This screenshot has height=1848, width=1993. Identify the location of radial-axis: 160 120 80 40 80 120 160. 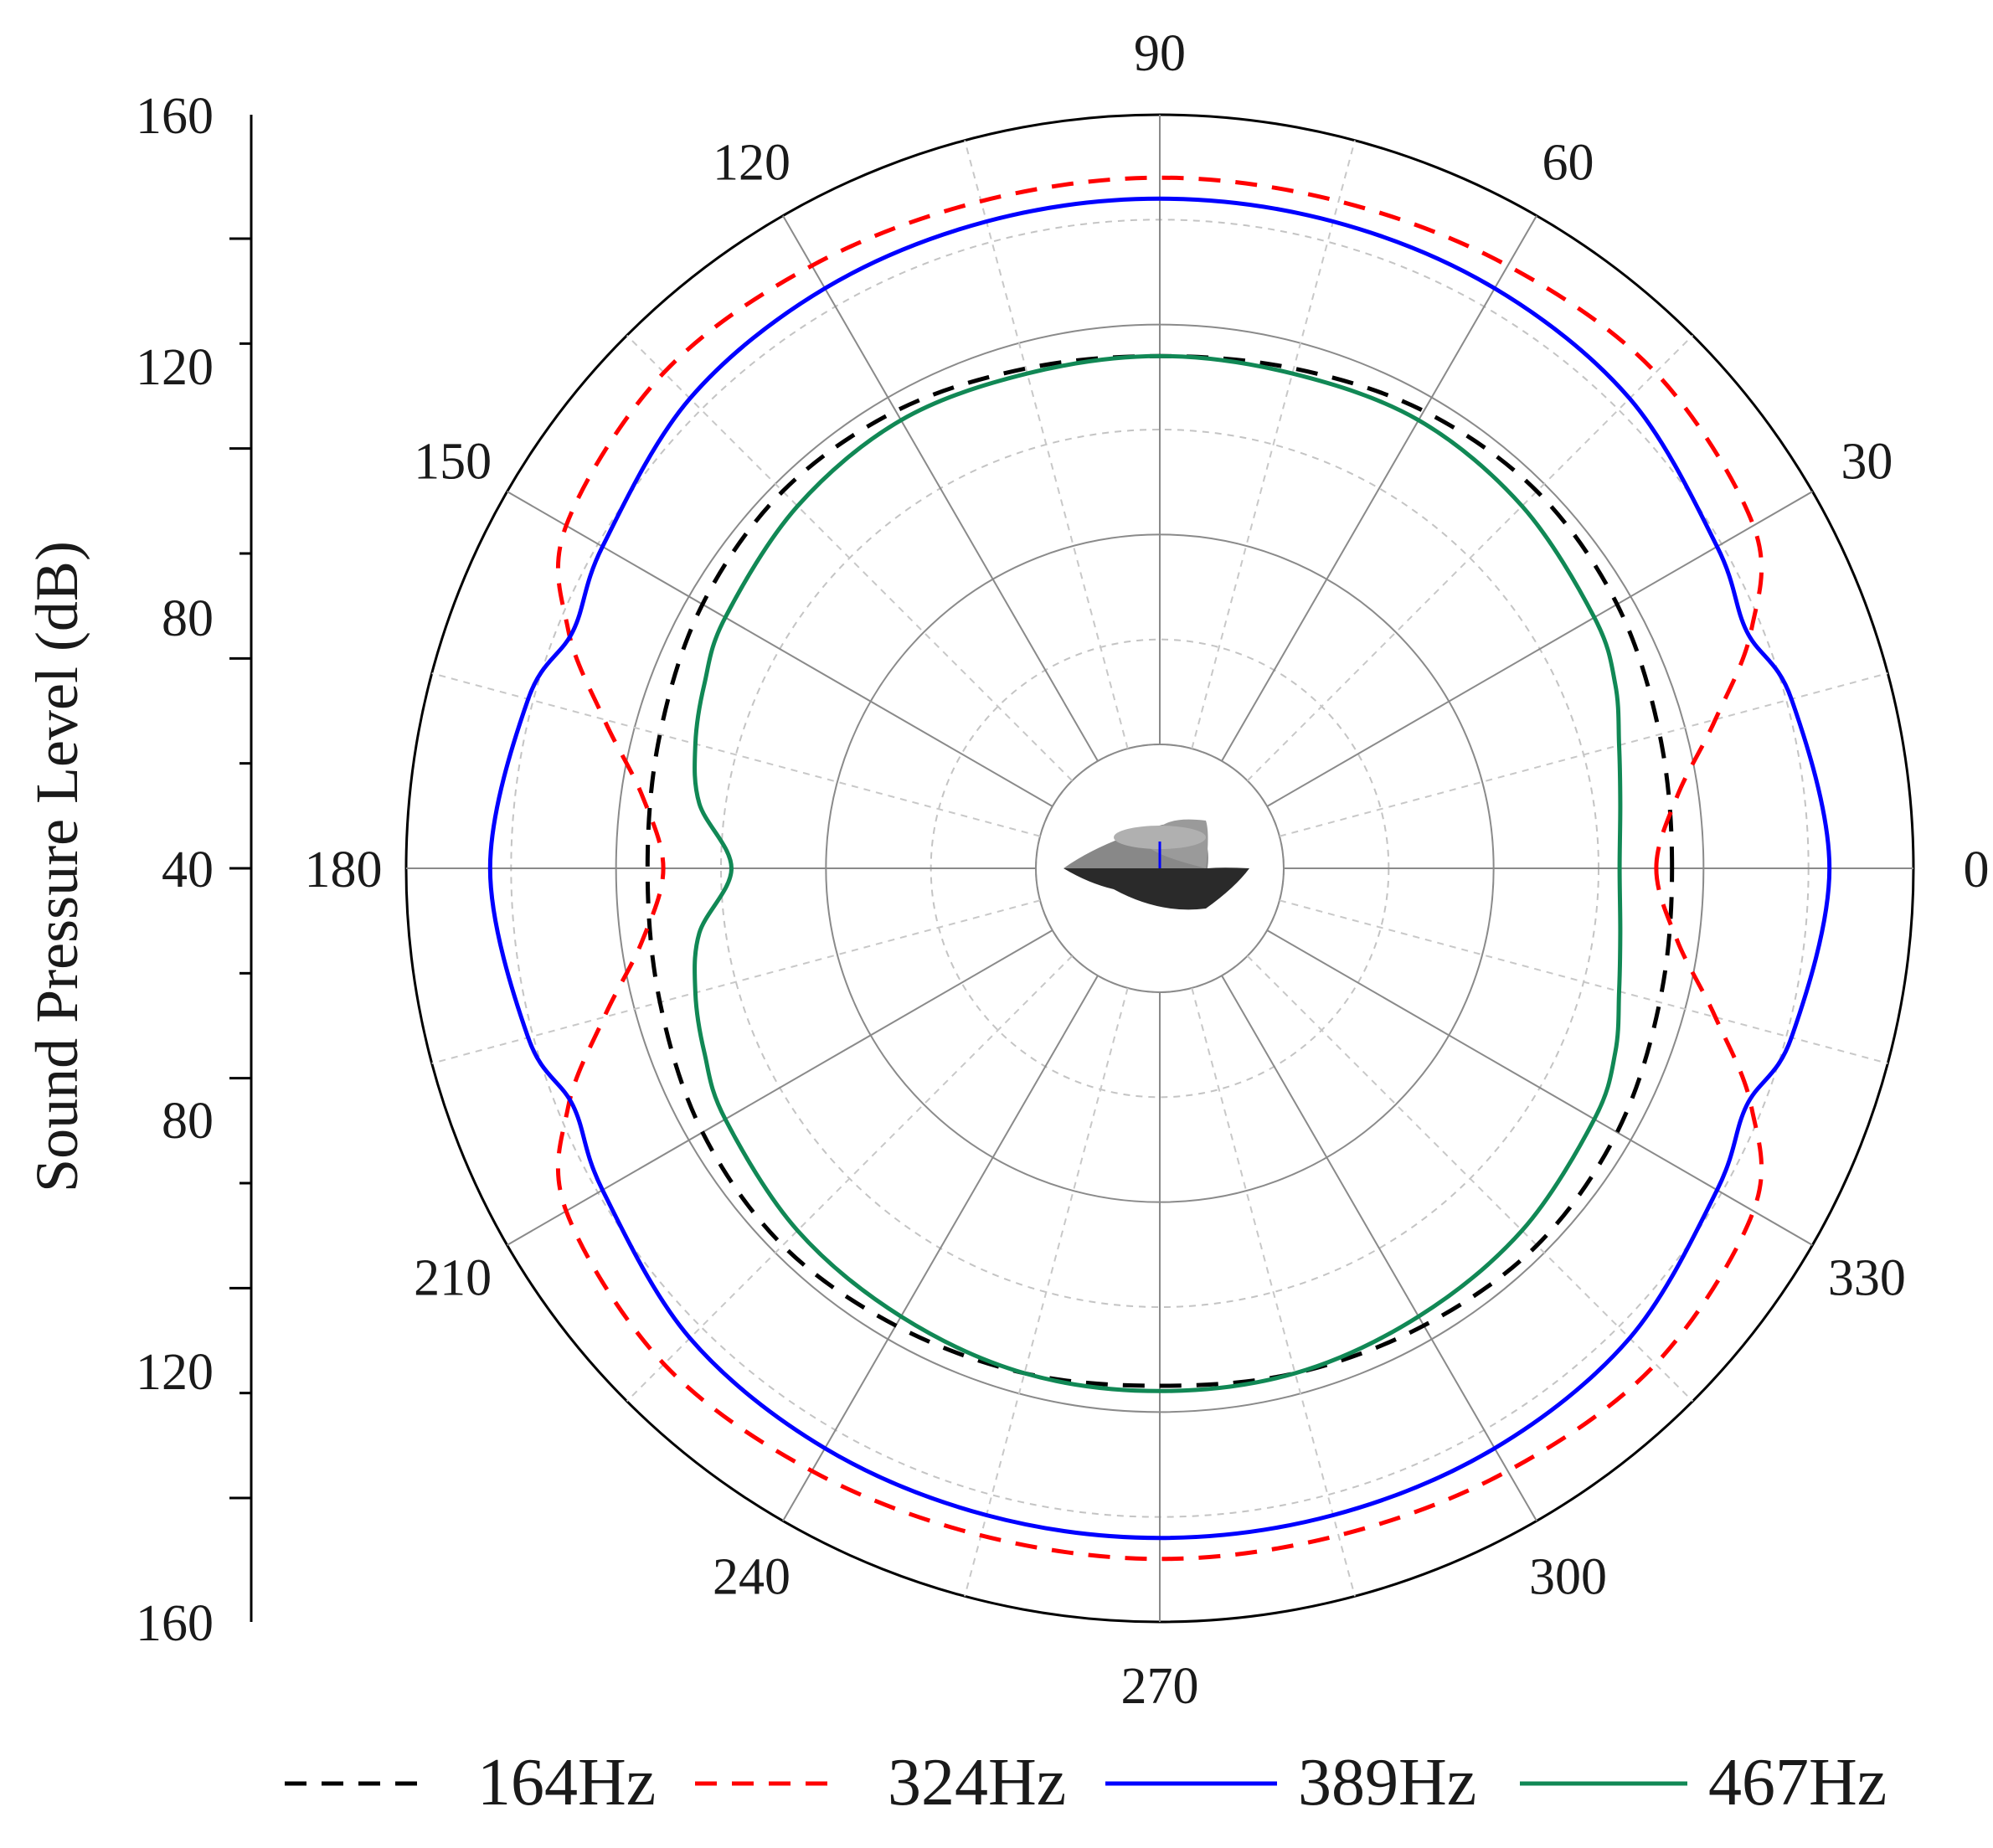
(194, 870).